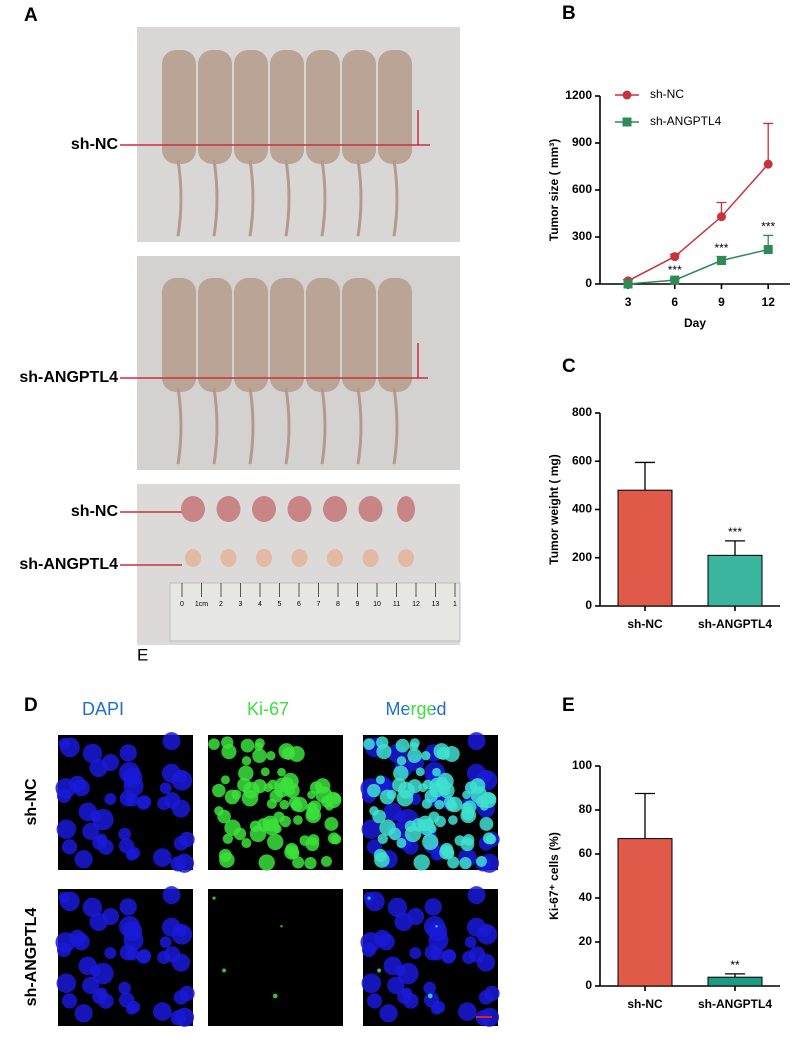 This screenshot has width=796, height=1059. I want to click on row-label: sh-NC, so click(95, 144).